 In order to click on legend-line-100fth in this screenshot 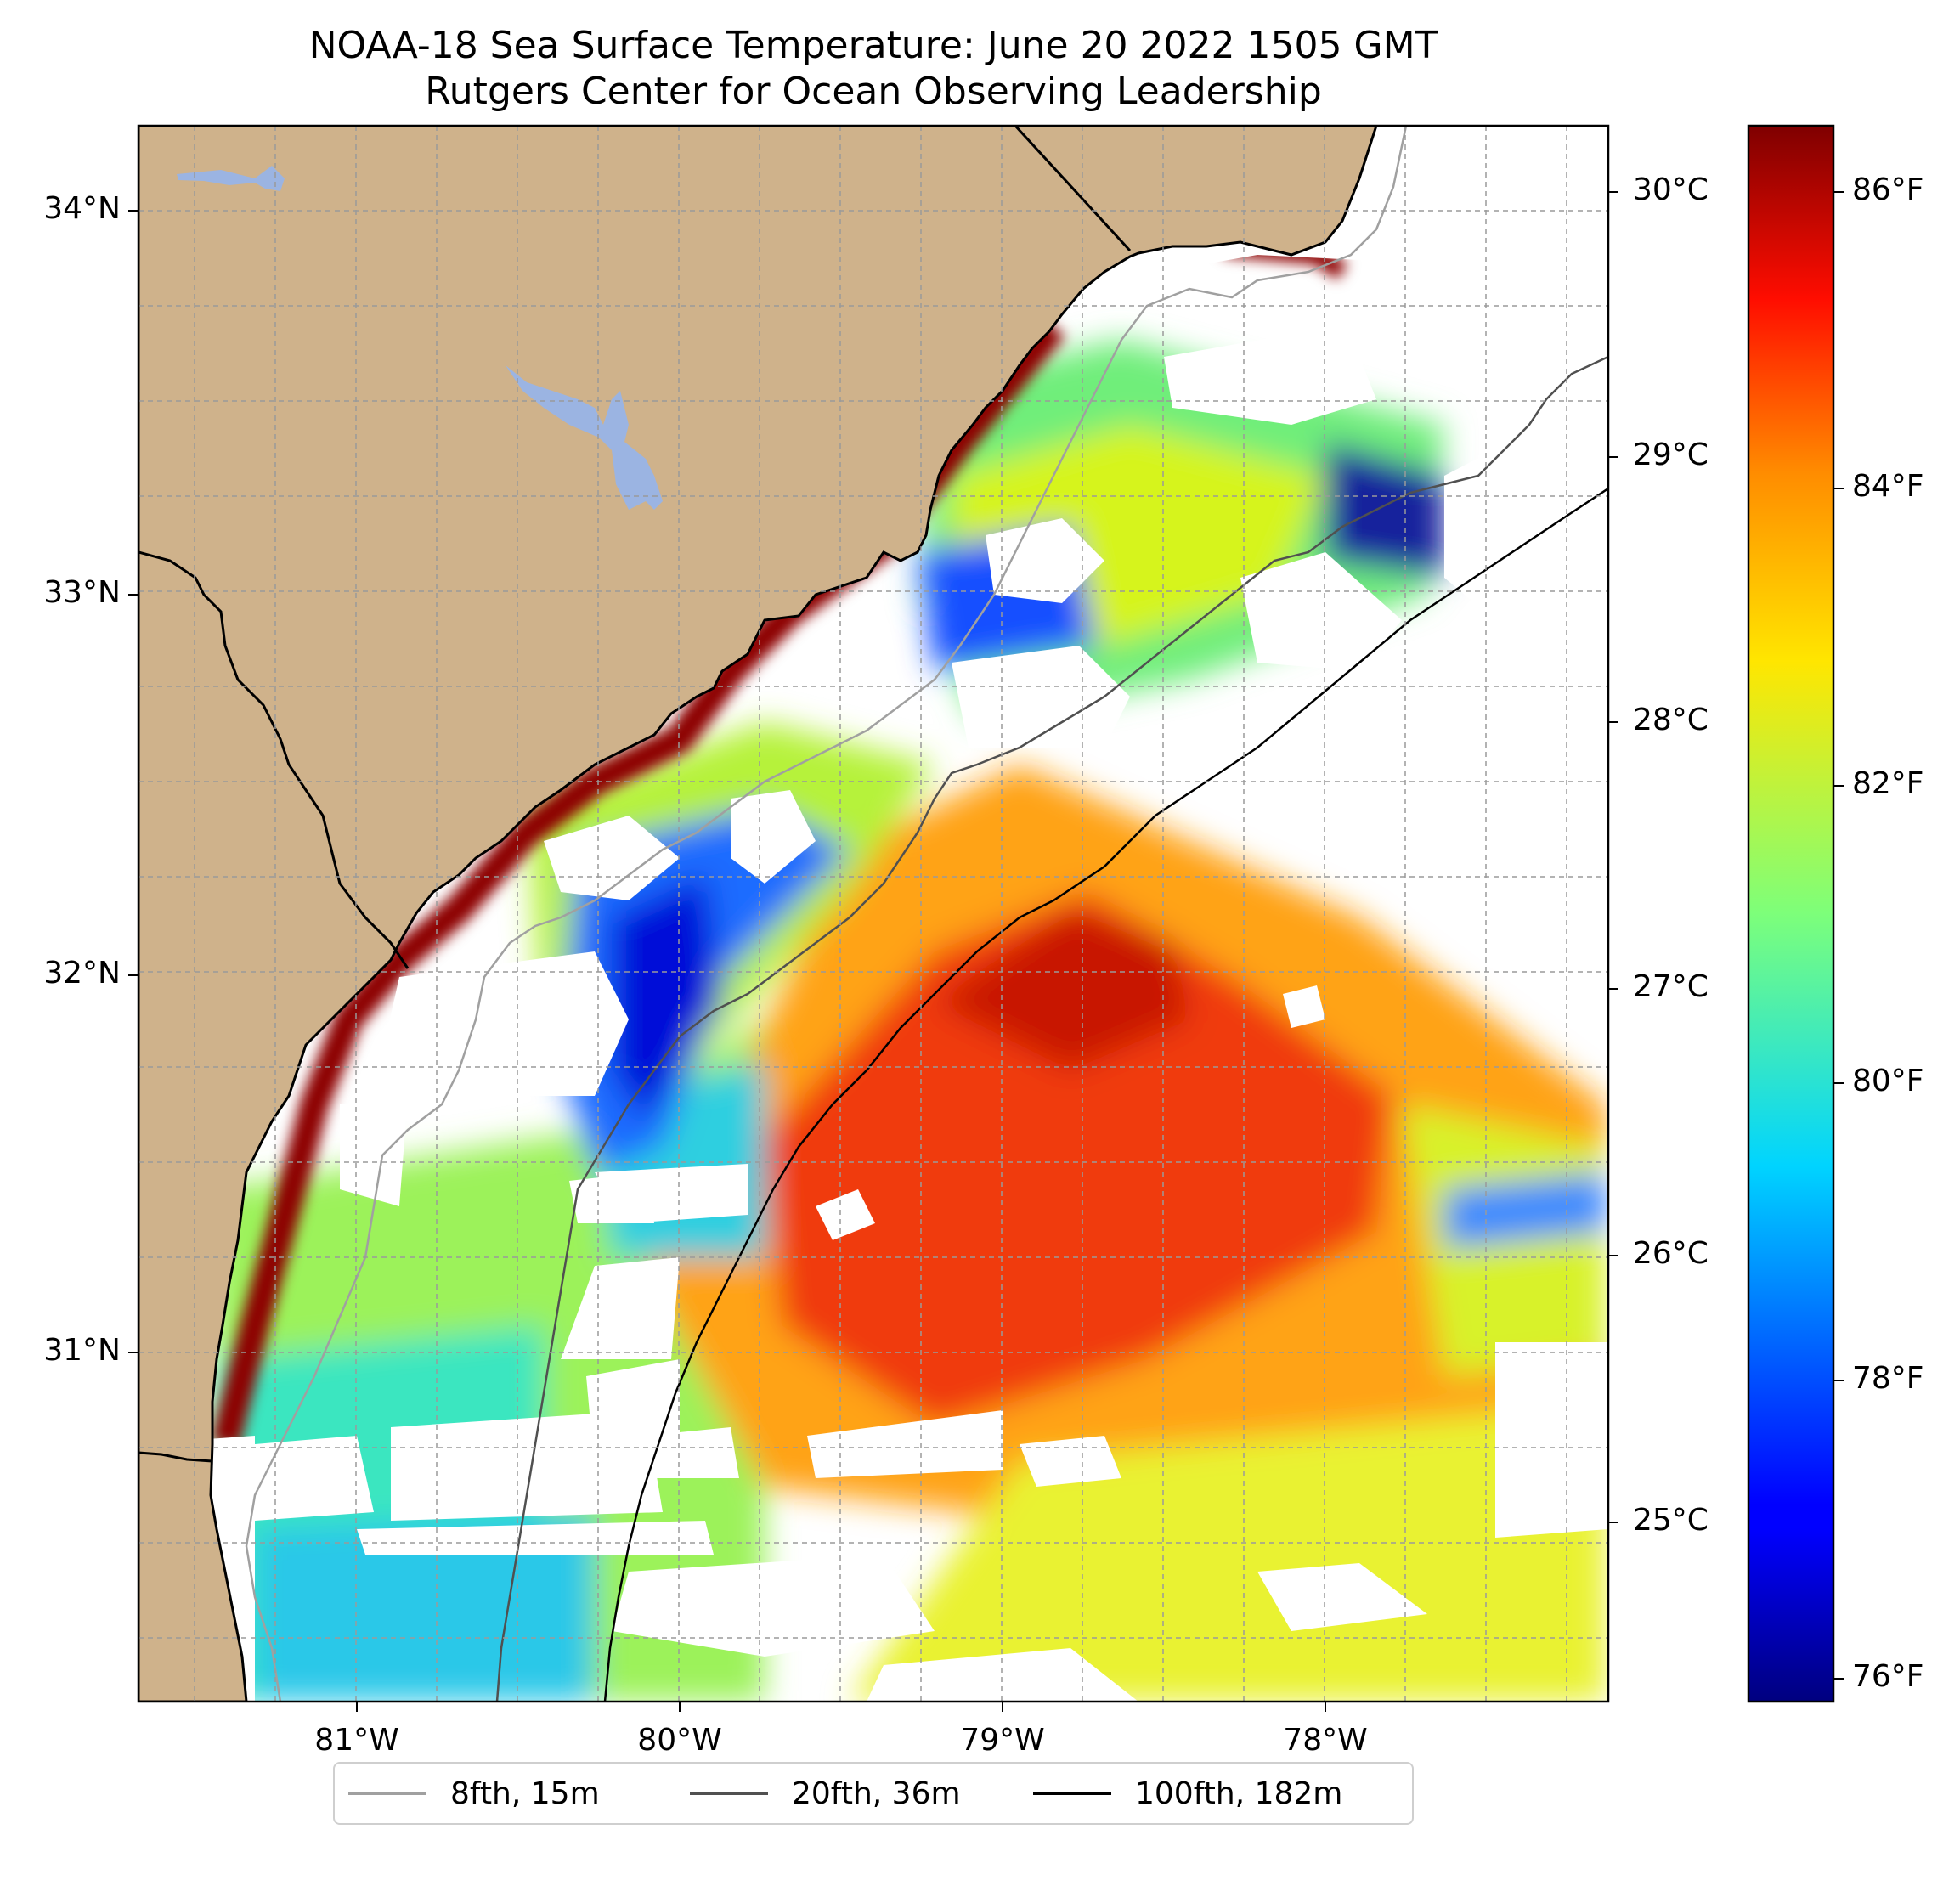, I will do `click(1072, 1794)`.